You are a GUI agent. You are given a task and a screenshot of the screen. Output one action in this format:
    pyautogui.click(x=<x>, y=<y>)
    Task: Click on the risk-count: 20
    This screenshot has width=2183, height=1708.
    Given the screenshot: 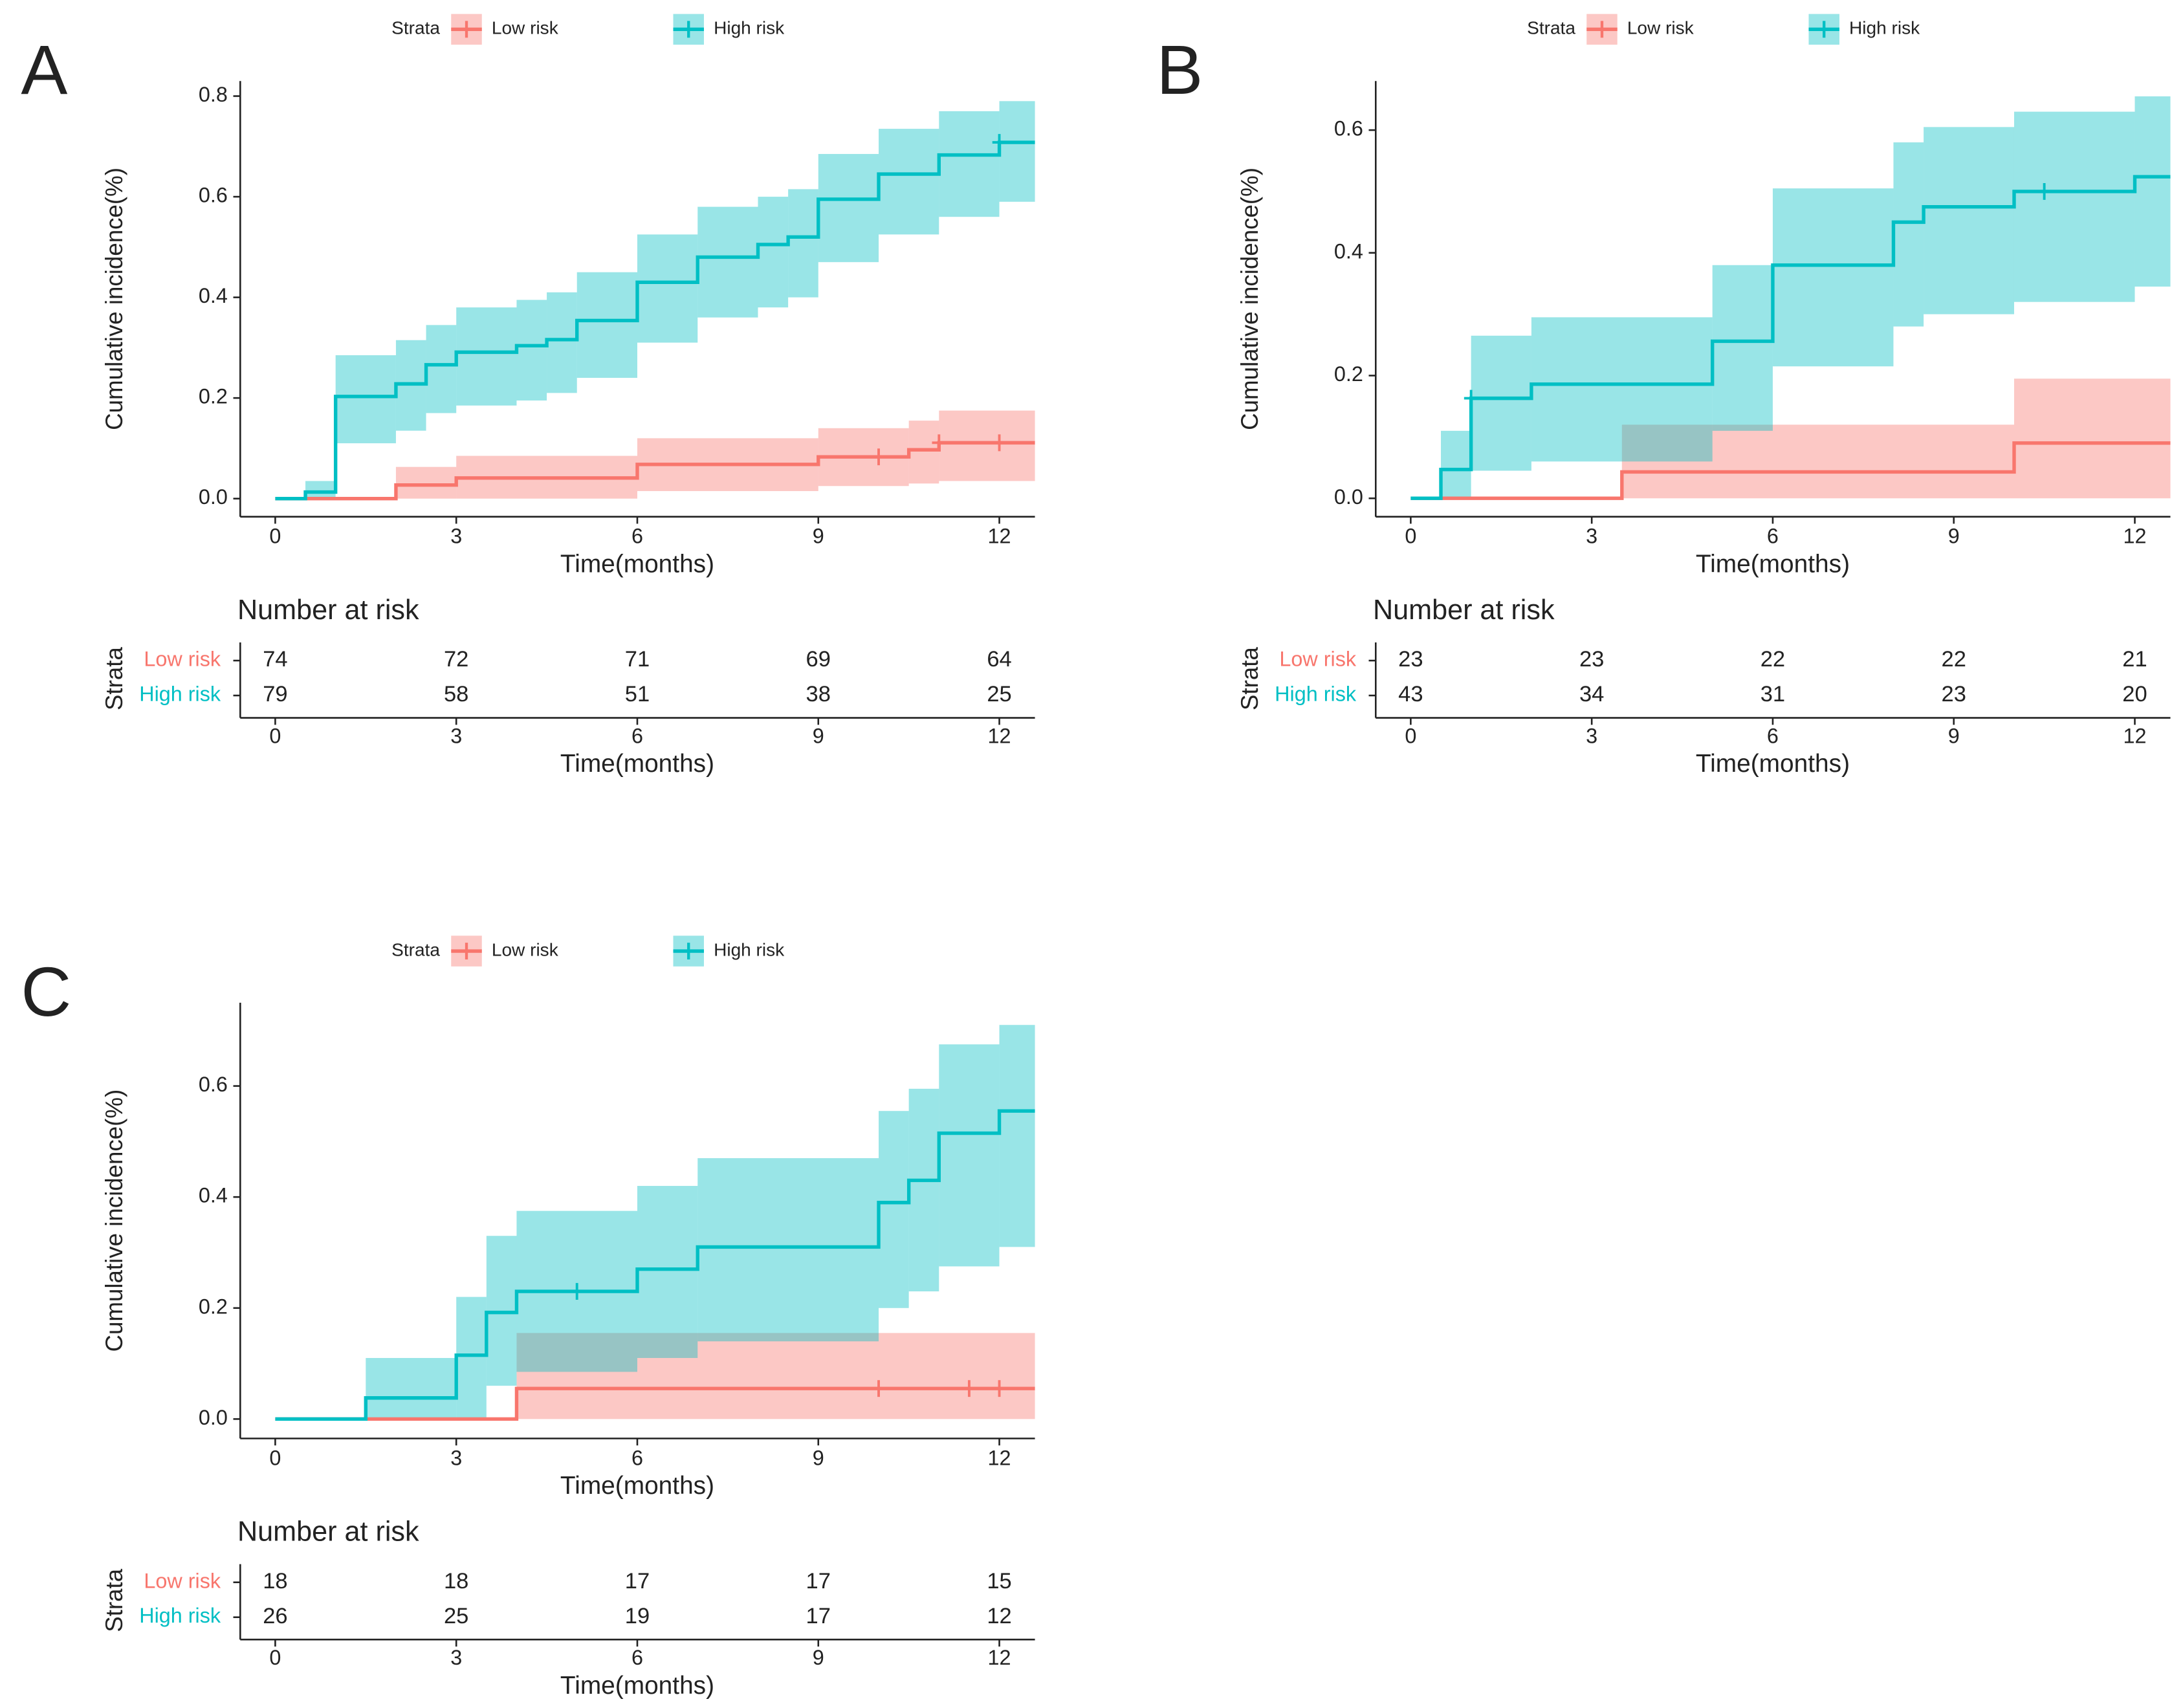 What is the action you would take?
    pyautogui.click(x=2134, y=694)
    